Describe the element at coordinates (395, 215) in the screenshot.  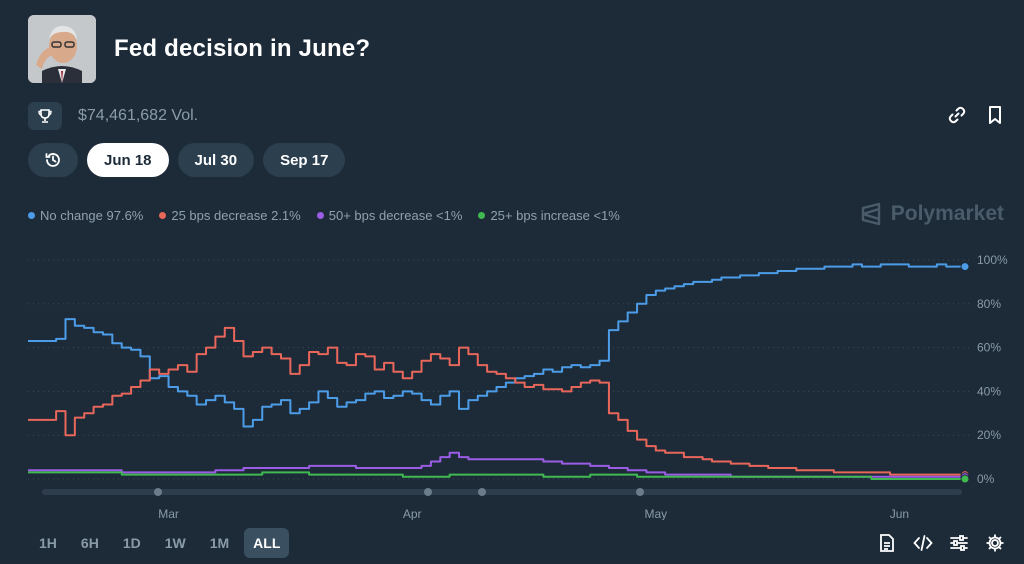
I see `legend-label: 50+ bps decrease <1%` at that location.